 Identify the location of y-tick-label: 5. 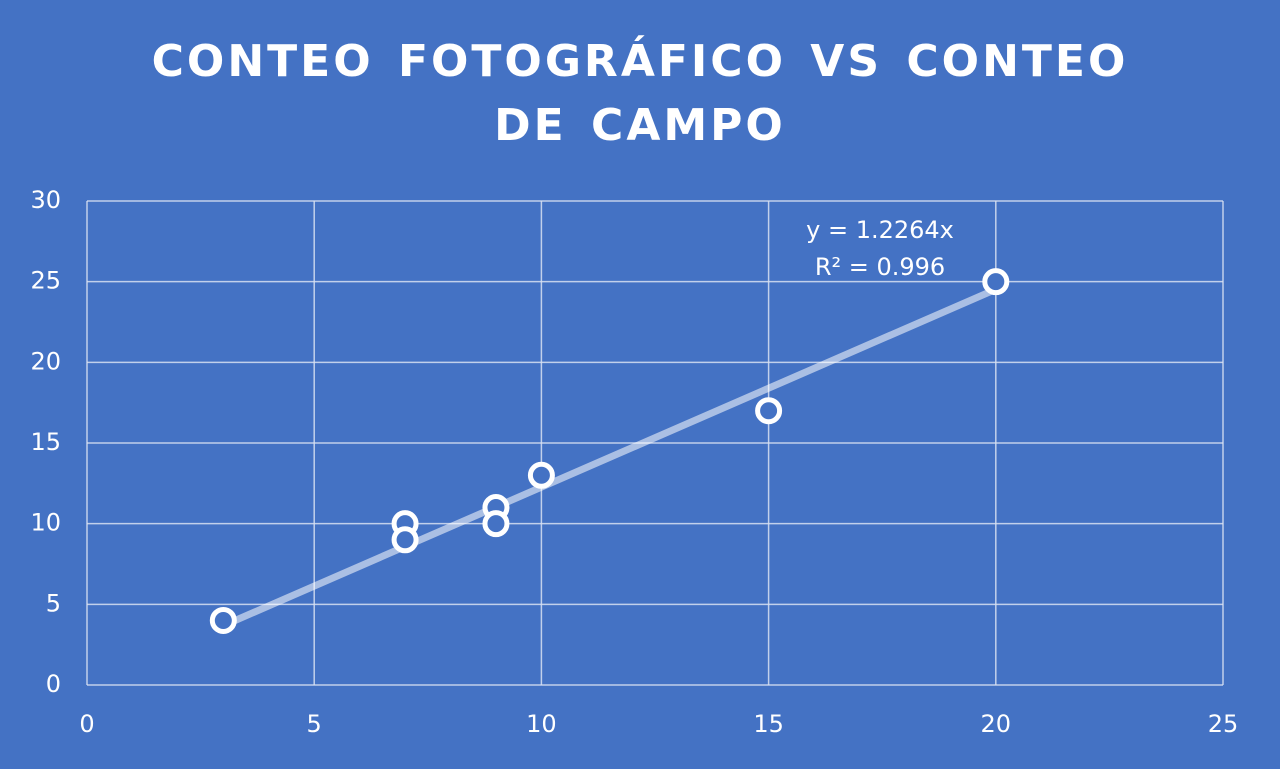
(53, 603).